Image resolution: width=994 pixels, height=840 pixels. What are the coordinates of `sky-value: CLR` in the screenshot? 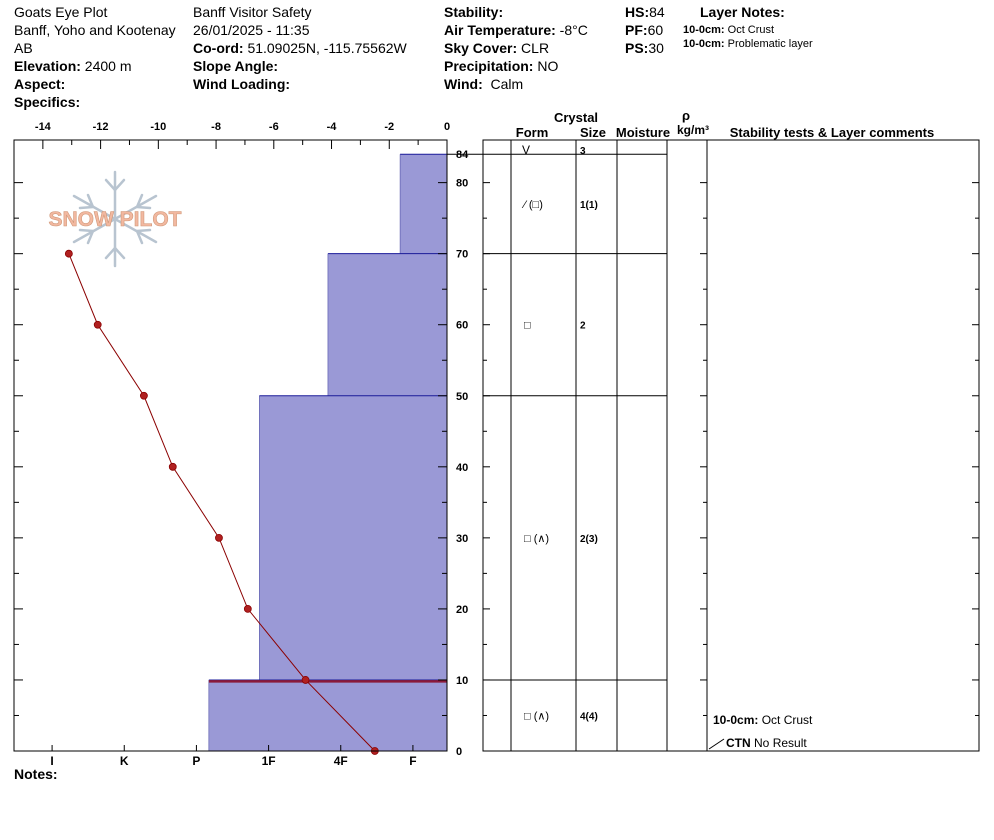 It's located at (535, 48).